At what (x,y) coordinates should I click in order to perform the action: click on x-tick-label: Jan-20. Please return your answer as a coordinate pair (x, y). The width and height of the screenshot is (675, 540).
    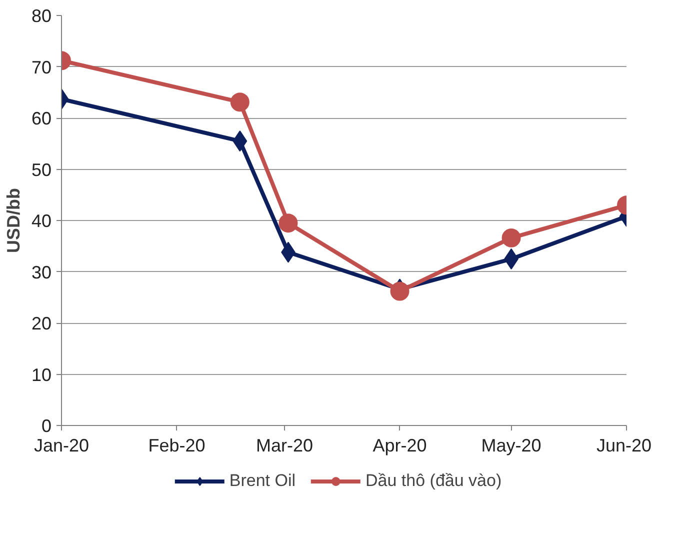
    Looking at the image, I should click on (62, 446).